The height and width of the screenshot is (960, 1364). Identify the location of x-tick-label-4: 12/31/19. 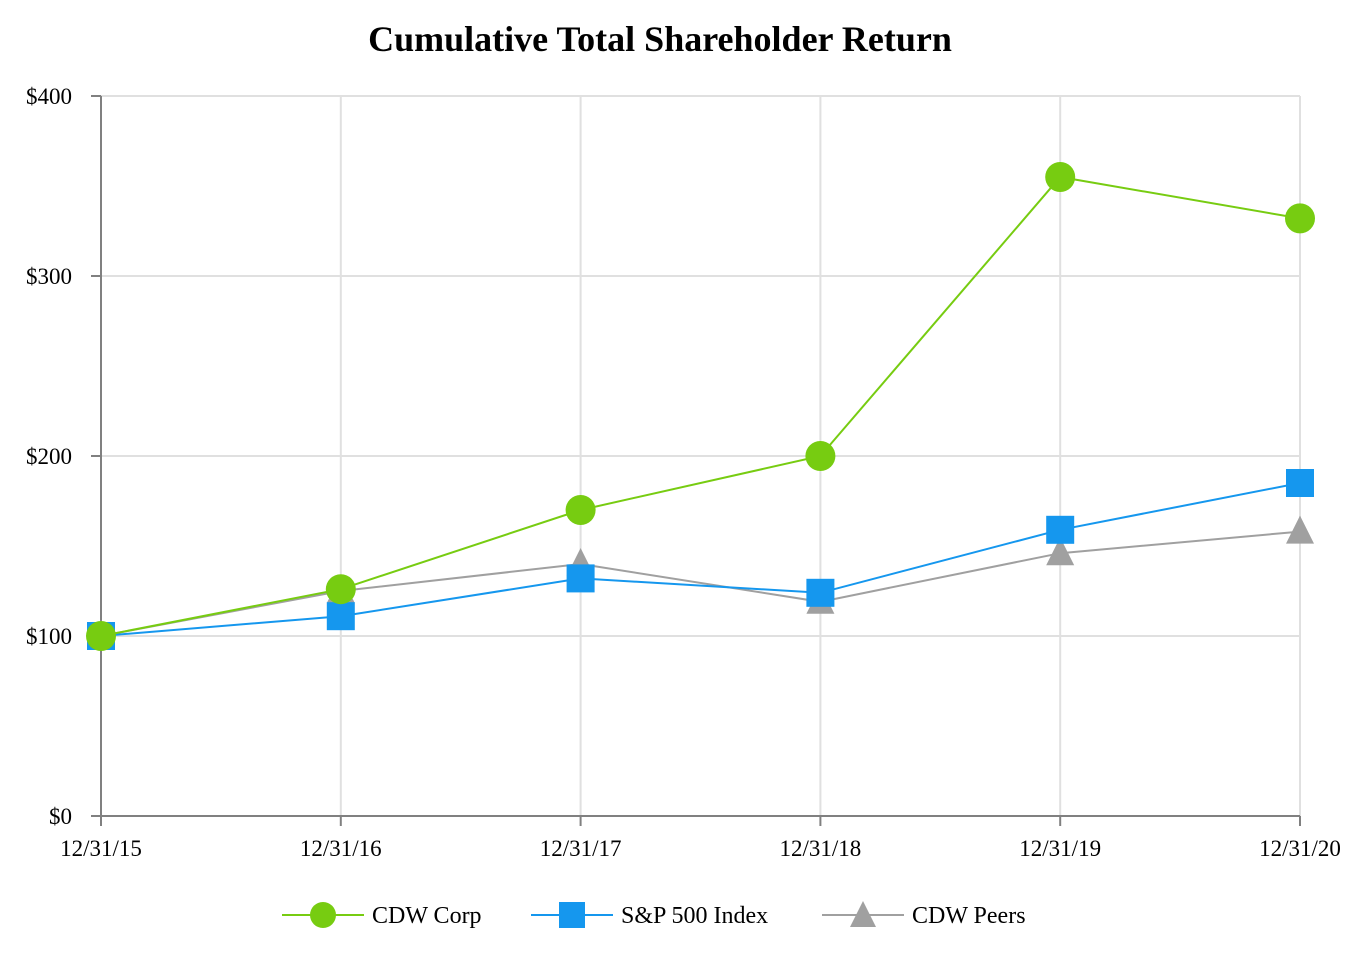
(1060, 848).